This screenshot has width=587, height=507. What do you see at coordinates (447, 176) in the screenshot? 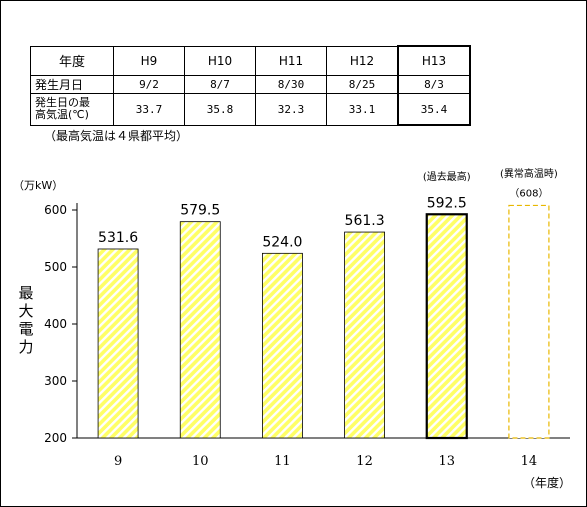
I see `annotation-record: (過去最高)` at bounding box center [447, 176].